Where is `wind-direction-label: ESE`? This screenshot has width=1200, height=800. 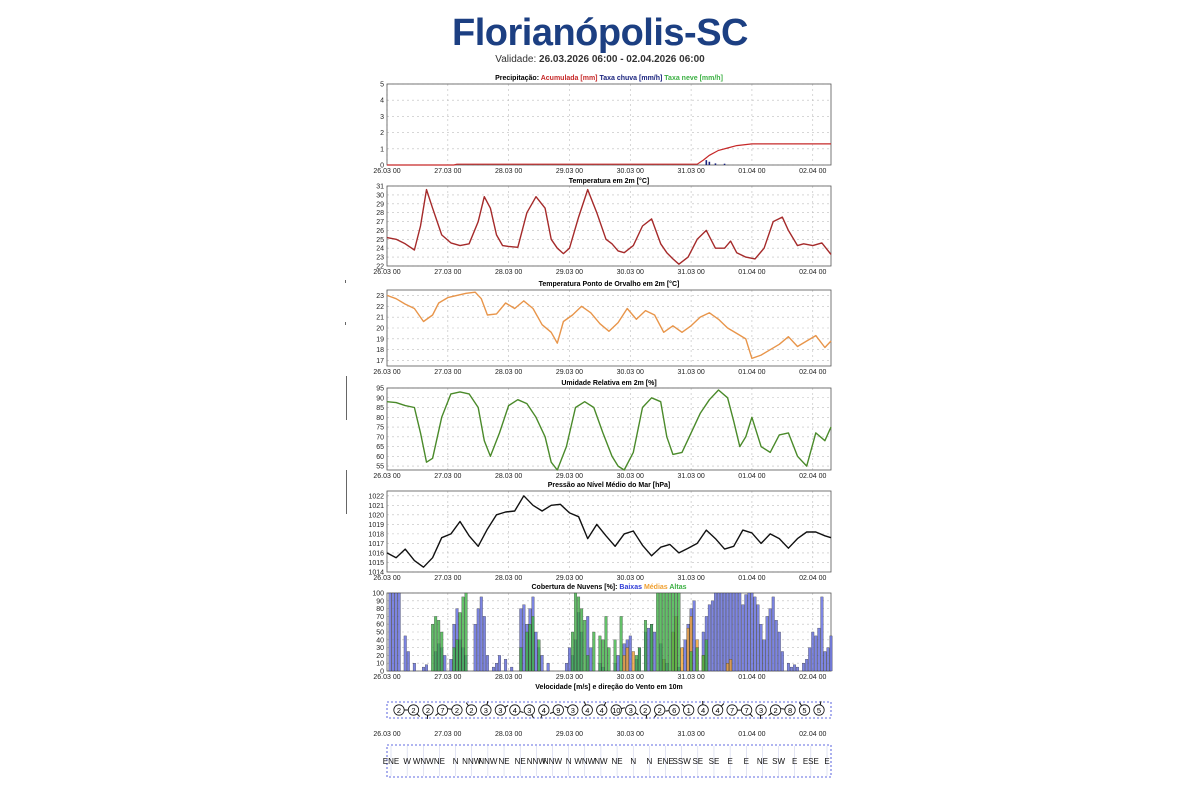
wind-direction-label: ESE is located at coordinates (811, 761).